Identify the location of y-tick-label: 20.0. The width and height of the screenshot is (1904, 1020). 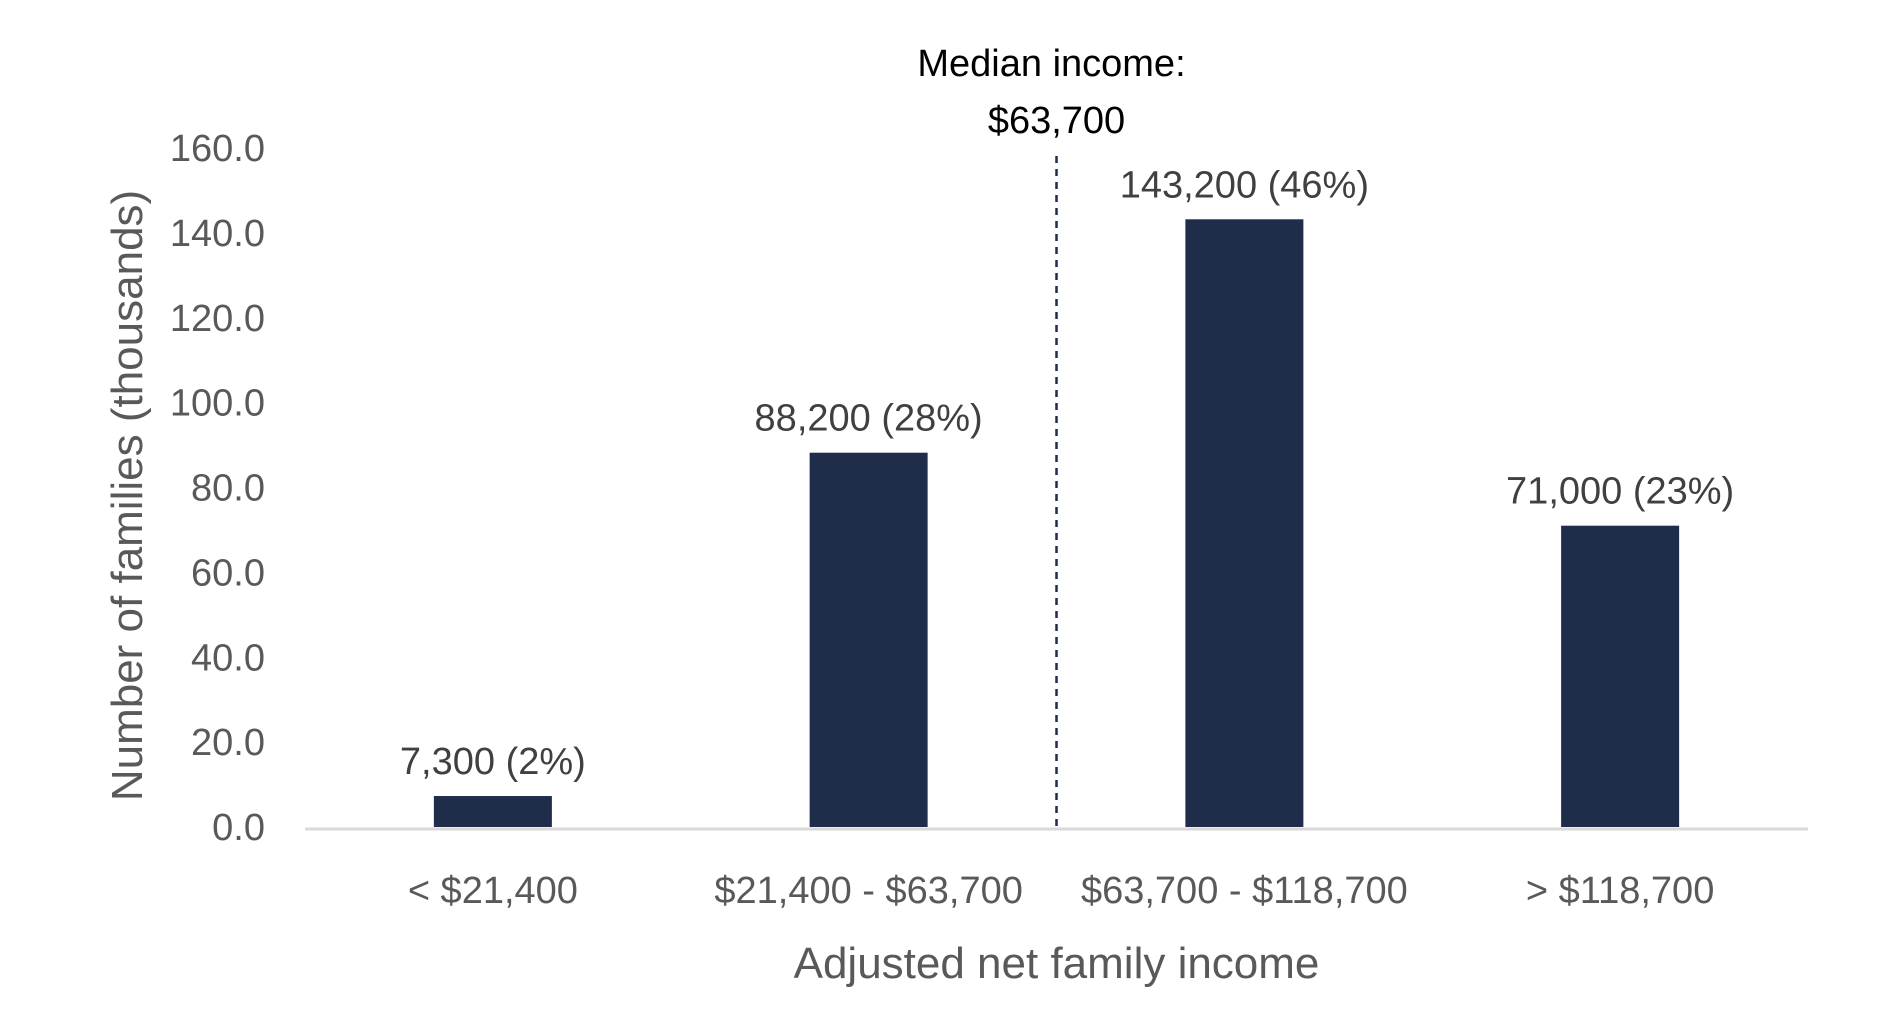
(228, 743).